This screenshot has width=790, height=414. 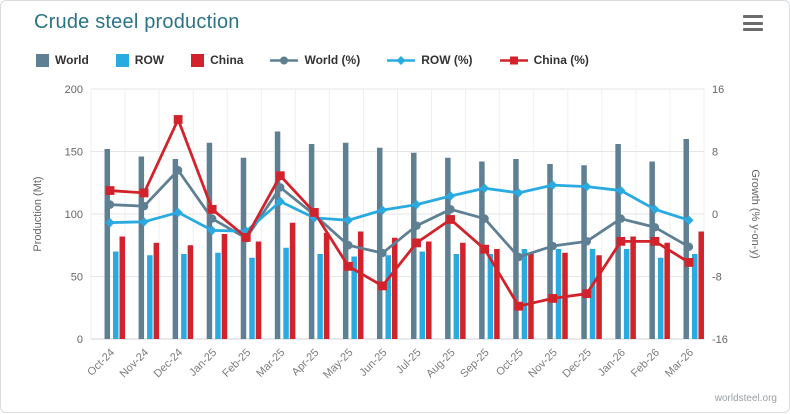 I want to click on legend-label: World, so click(x=72, y=60).